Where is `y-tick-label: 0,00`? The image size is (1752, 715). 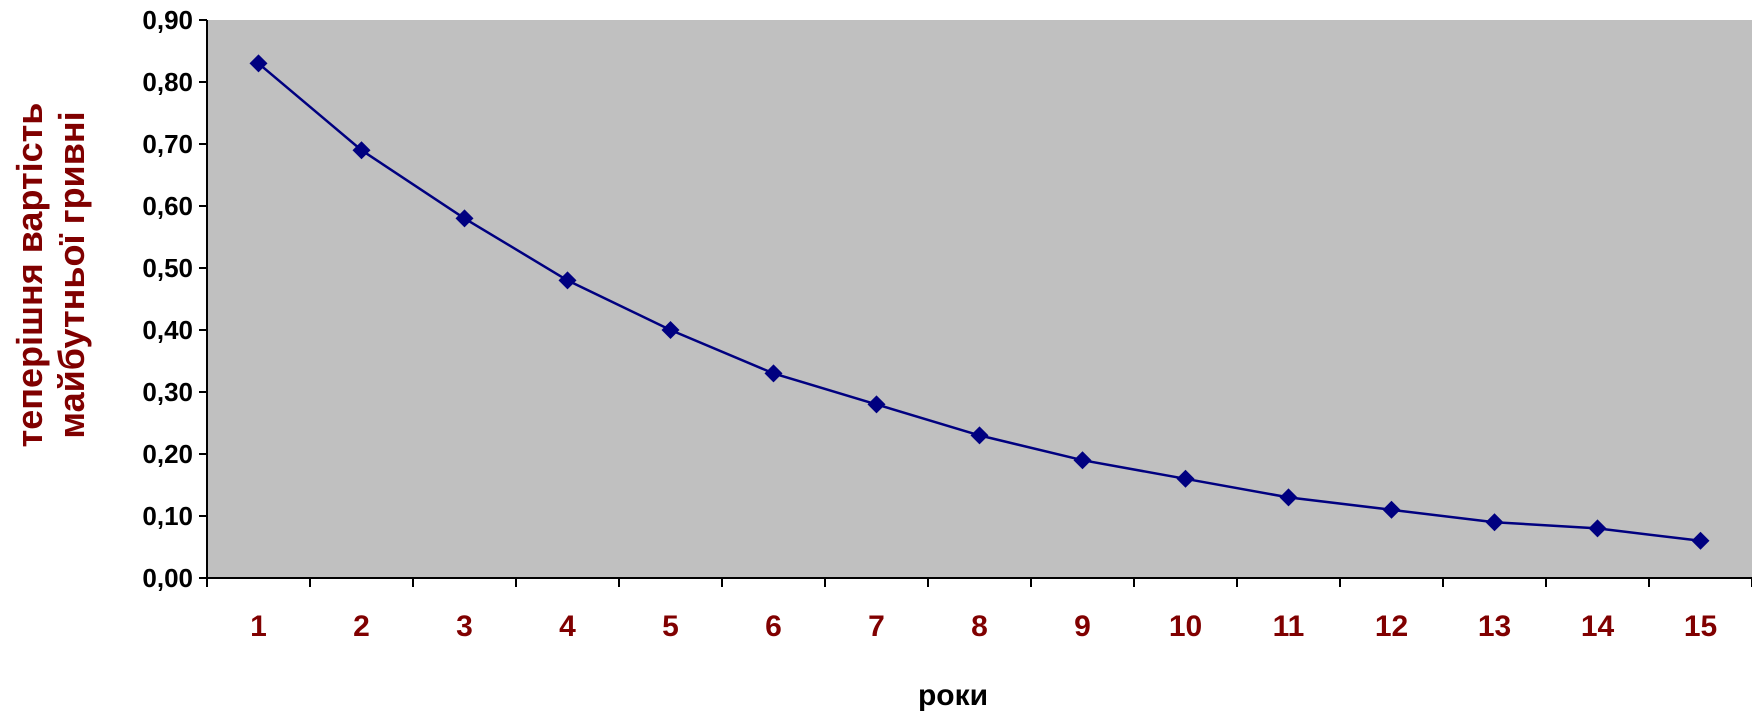
y-tick-label: 0,00 is located at coordinates (167, 578).